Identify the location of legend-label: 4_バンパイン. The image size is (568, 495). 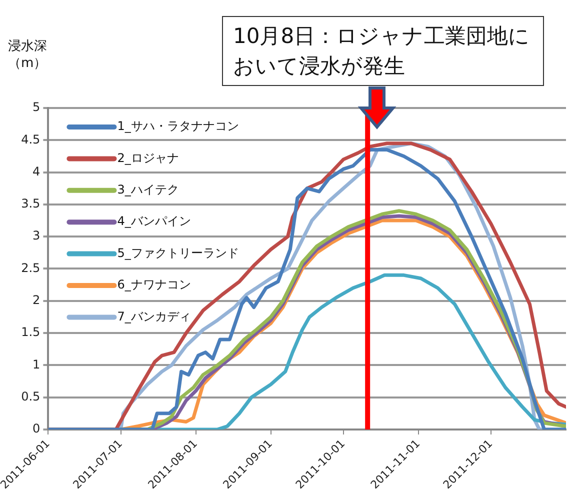
(154, 221).